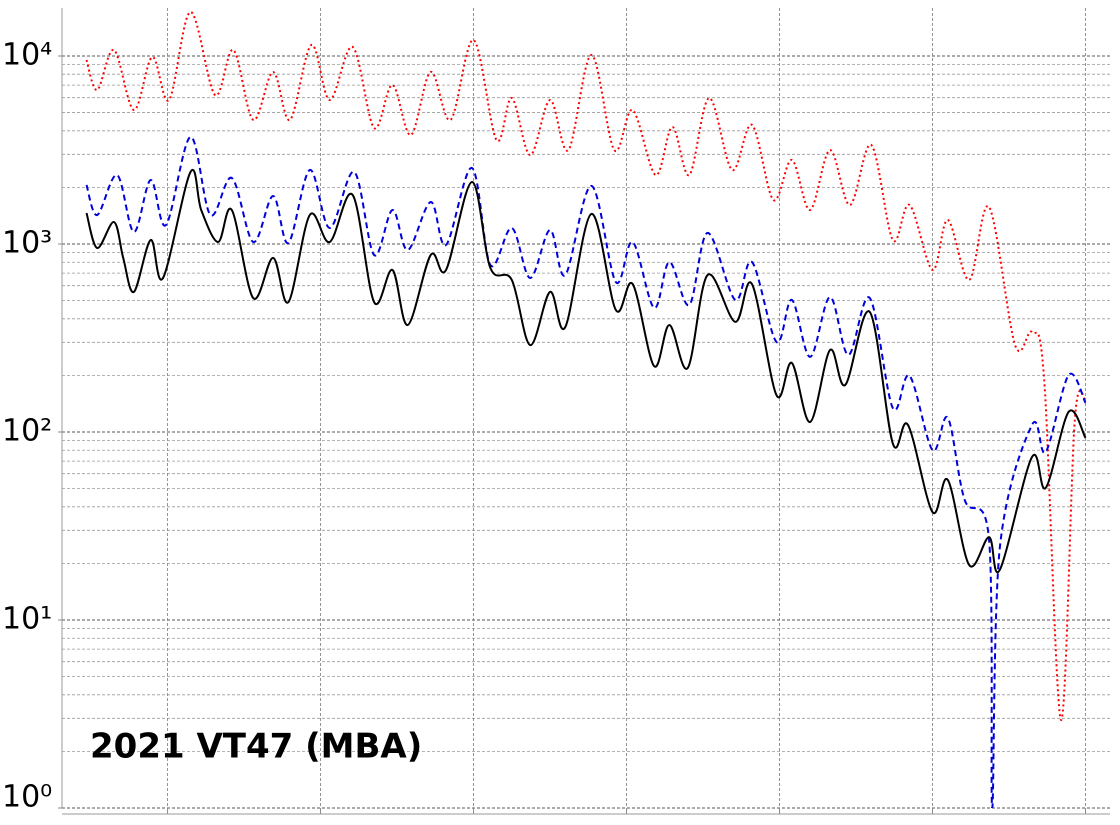 This screenshot has width=1120, height=825. What do you see at coordinates (27, 54) in the screenshot?
I see `y-tick-label: 10⁴` at bounding box center [27, 54].